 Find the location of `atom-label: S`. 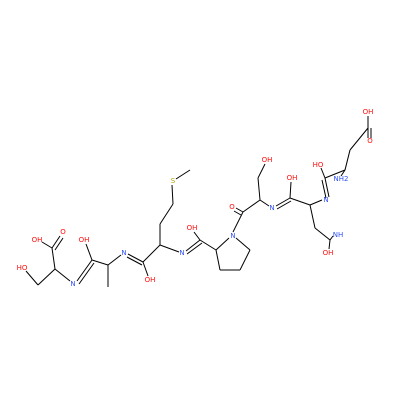

atom-label: S is located at coordinates (173, 181).